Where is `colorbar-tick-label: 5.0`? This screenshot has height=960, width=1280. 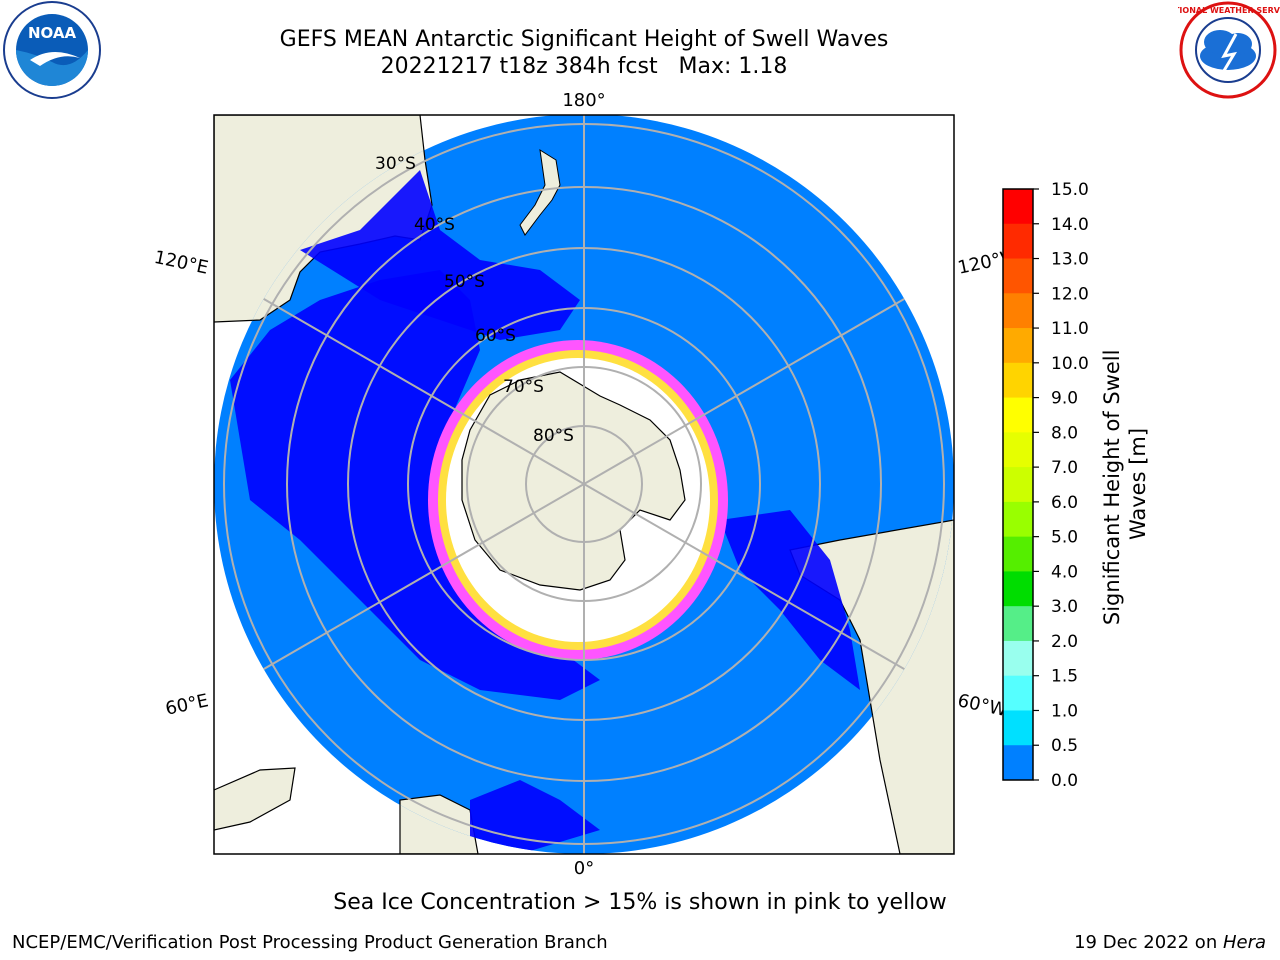
colorbar-tick-label: 5.0 is located at coordinates (1064, 538).